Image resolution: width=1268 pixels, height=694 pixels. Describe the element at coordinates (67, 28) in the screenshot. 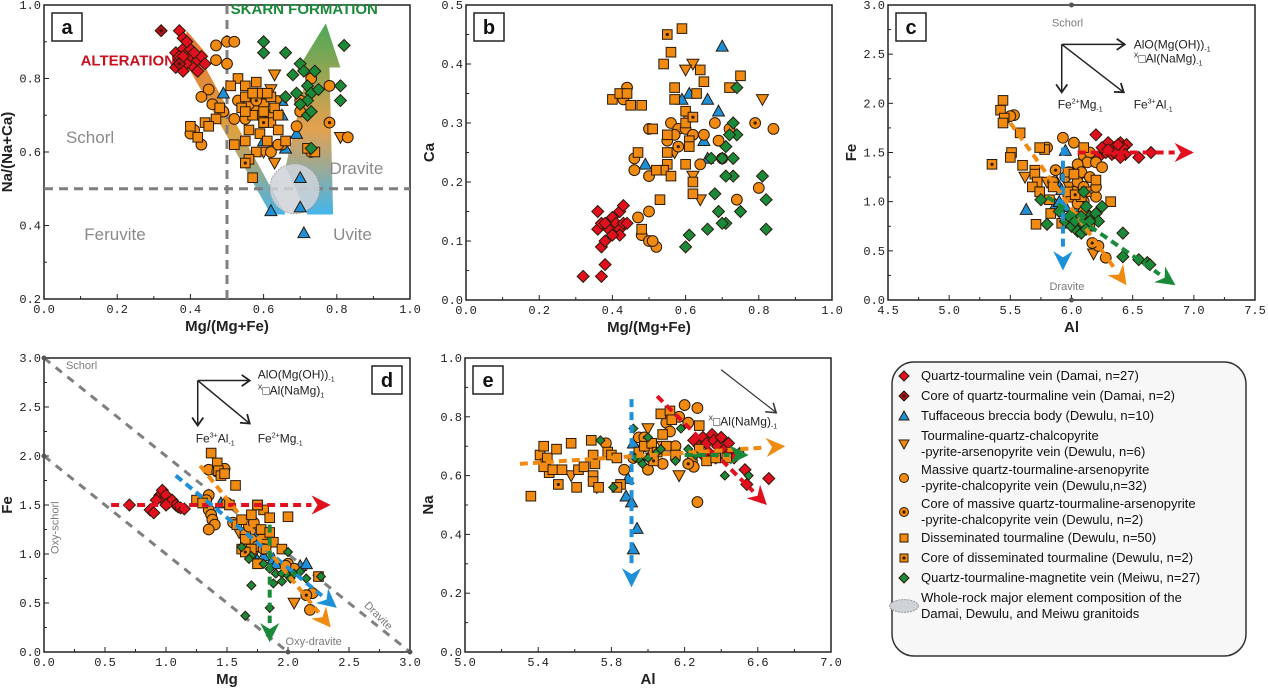

I see `panel-label: a` at that location.